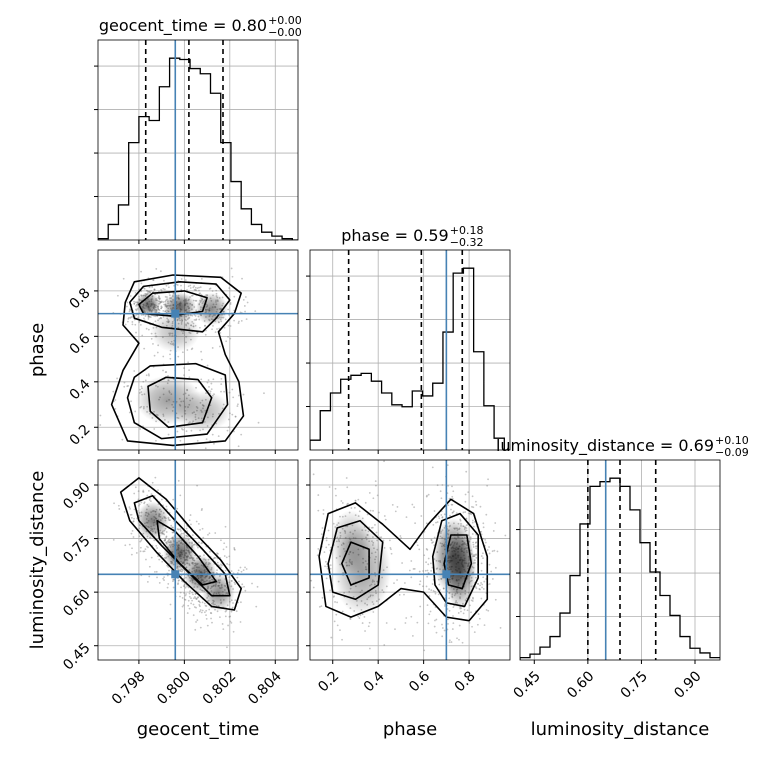 Image resolution: width=760 pixels, height=760 pixels. I want to click on density-blob, so click(202, 411).